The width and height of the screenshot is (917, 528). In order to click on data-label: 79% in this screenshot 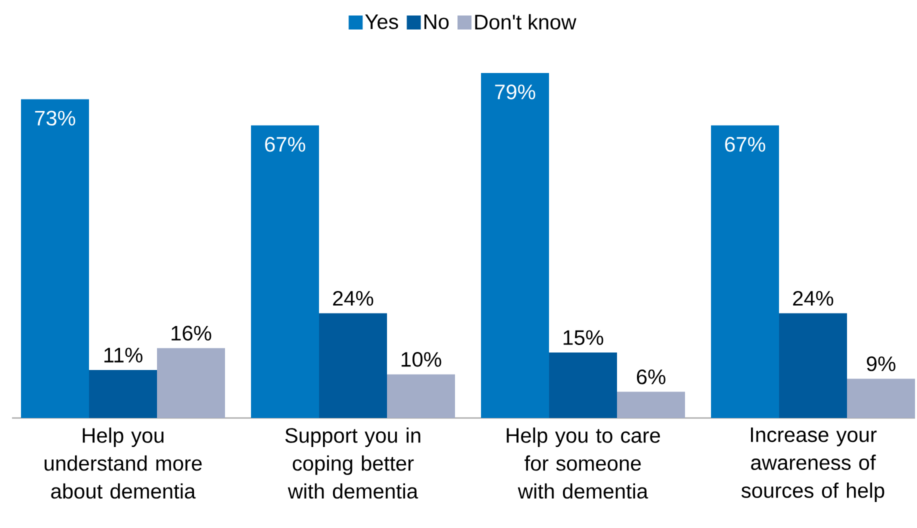, I will do `click(515, 92)`.